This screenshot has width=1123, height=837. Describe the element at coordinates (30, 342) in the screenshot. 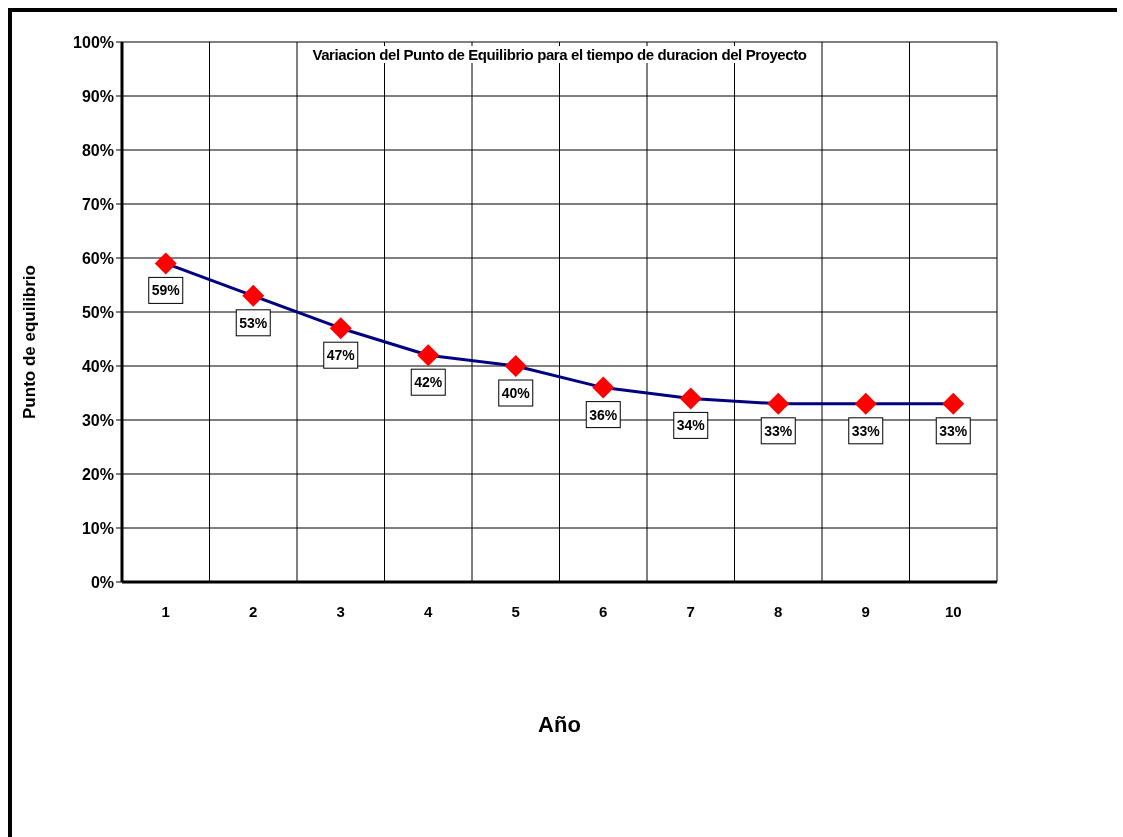

I see `y-axis-title: Punto de equilibrio` at that location.